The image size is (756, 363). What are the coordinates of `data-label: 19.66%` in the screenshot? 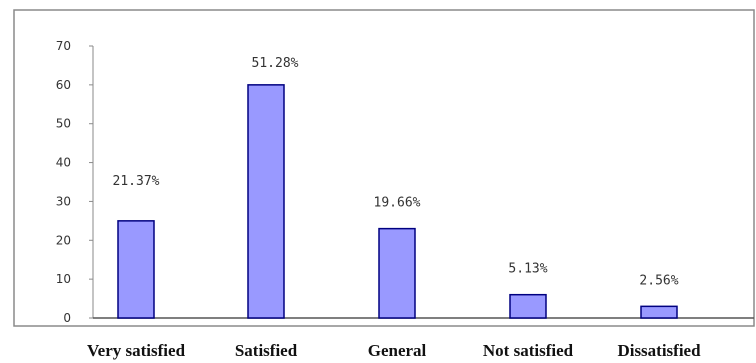 It's located at (397, 203).